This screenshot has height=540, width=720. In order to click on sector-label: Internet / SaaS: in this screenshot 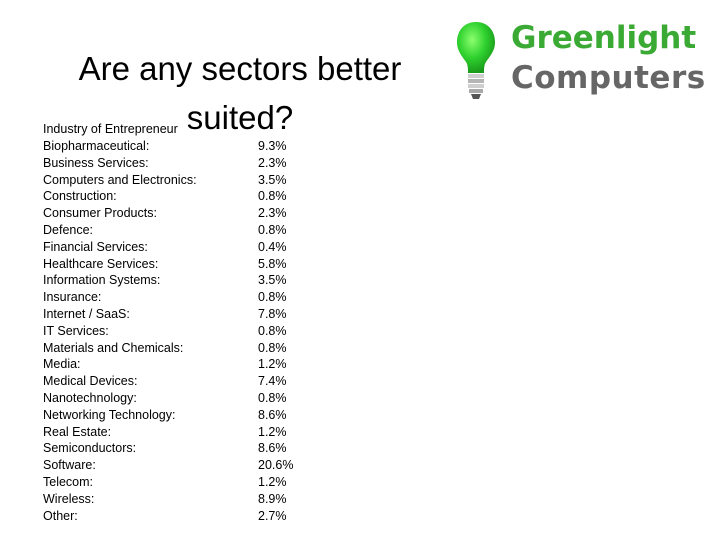, I will do `click(86, 313)`.